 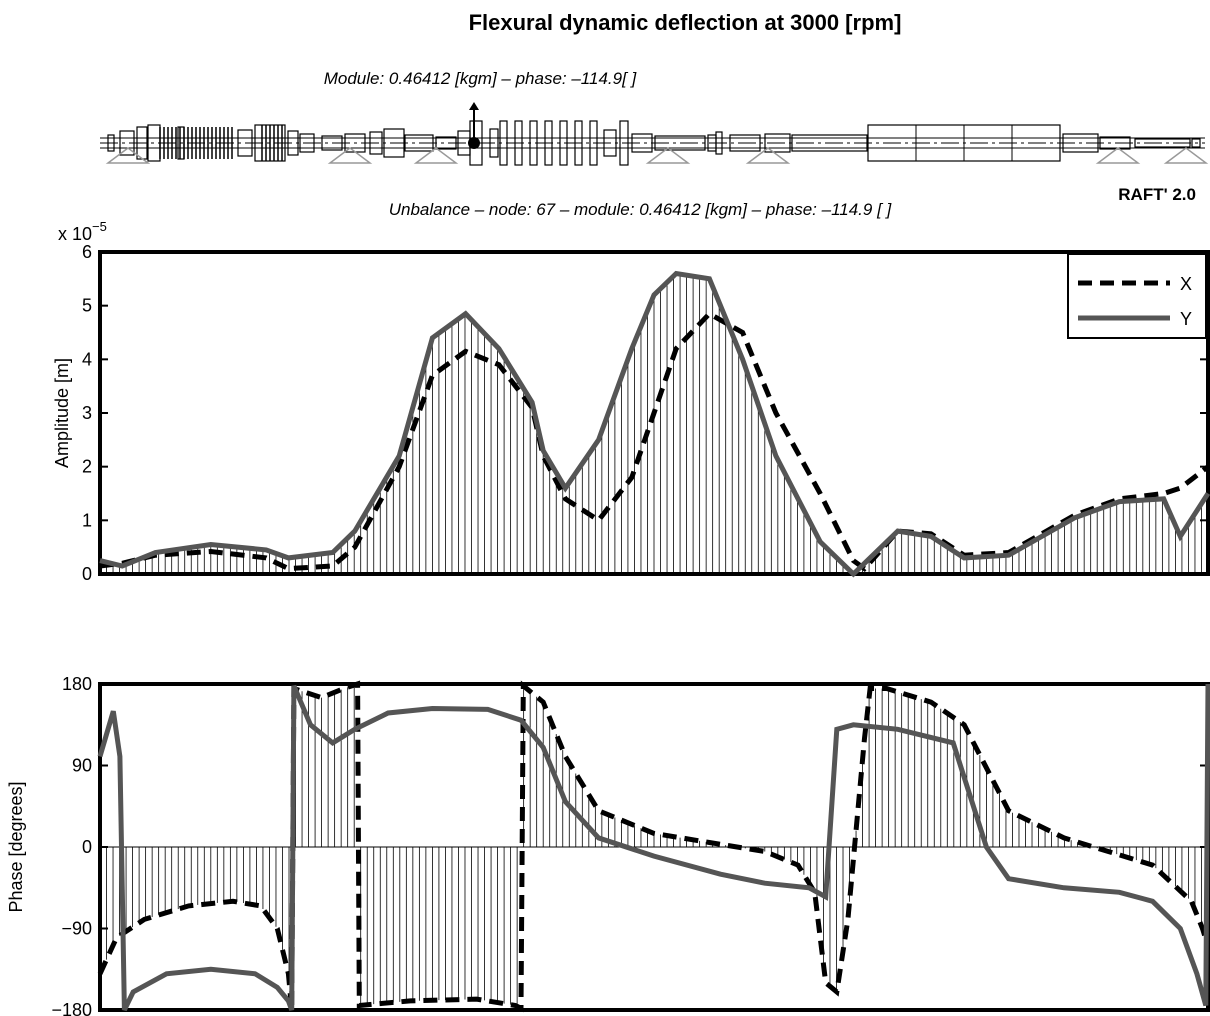 I want to click on legend: X Y, so click(x=1137, y=296).